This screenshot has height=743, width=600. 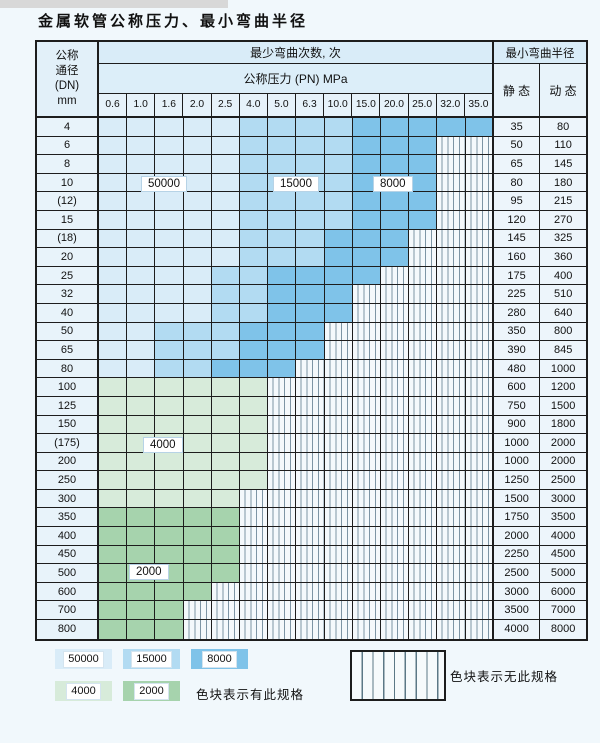 I want to click on table-row: 32 225 510, so click(x=311, y=294).